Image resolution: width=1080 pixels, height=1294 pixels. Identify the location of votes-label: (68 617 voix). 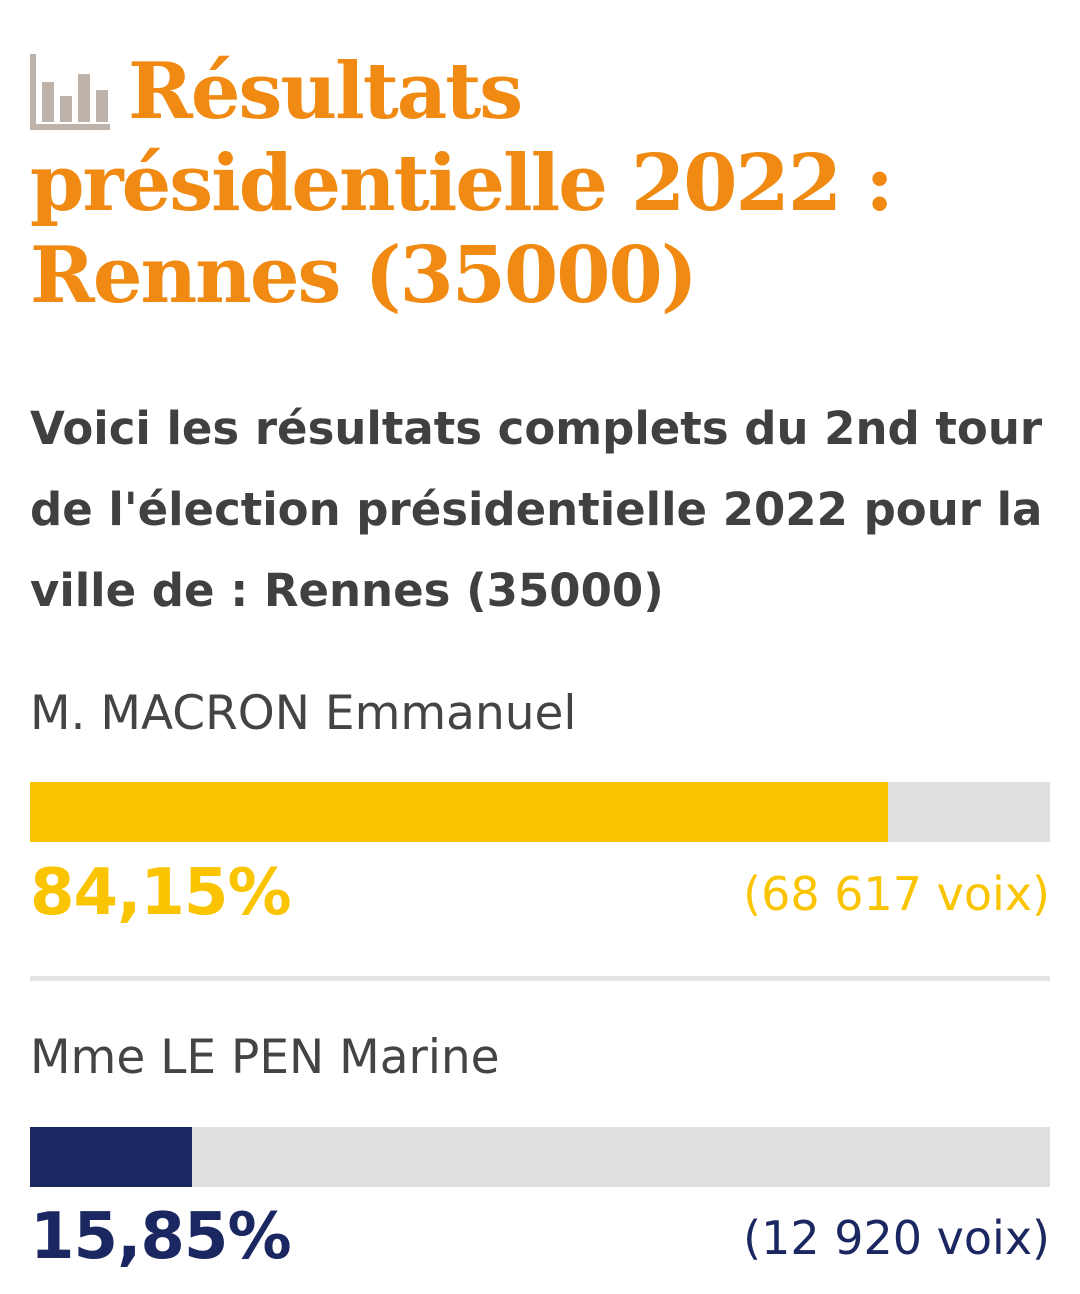
(896, 894).